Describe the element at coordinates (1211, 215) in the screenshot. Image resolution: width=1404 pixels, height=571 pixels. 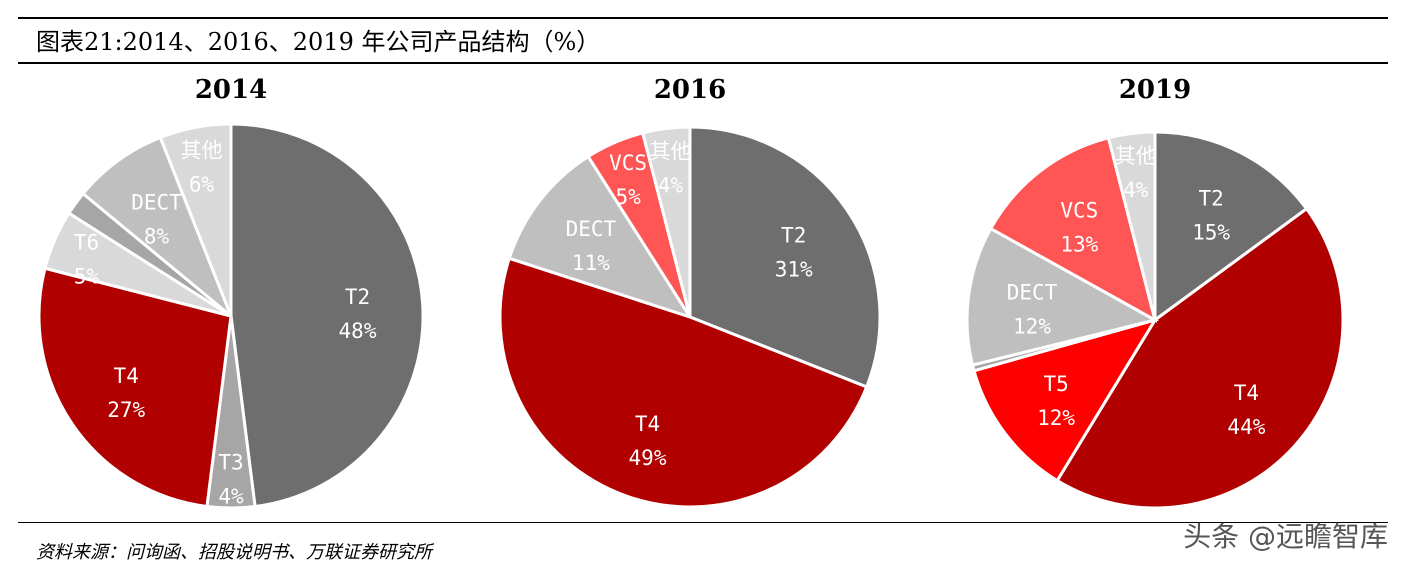
I see `slice-label: T2 15%` at that location.